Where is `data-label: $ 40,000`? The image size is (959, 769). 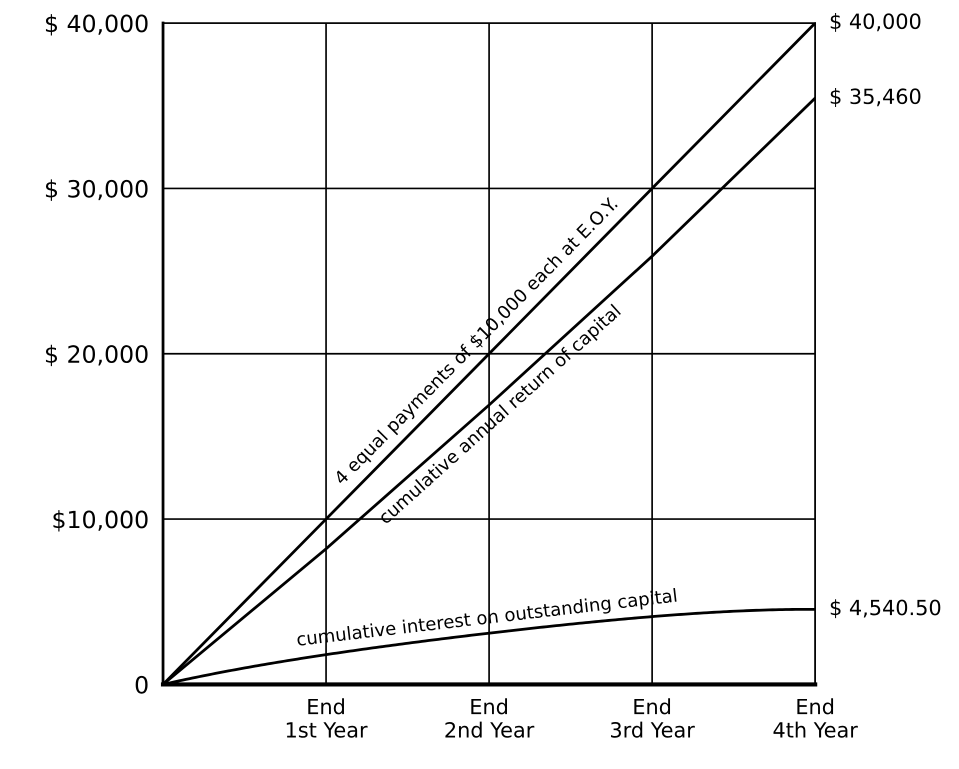
data-label: $ 40,000 is located at coordinates (875, 22).